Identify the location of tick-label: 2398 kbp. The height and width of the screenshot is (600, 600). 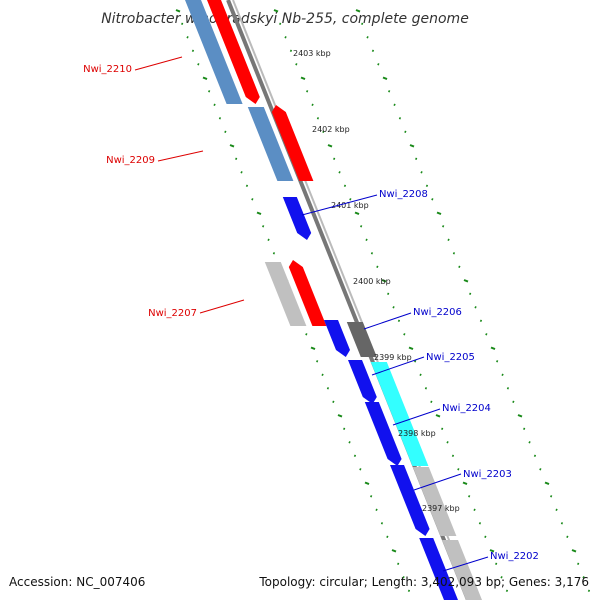
(417, 433).